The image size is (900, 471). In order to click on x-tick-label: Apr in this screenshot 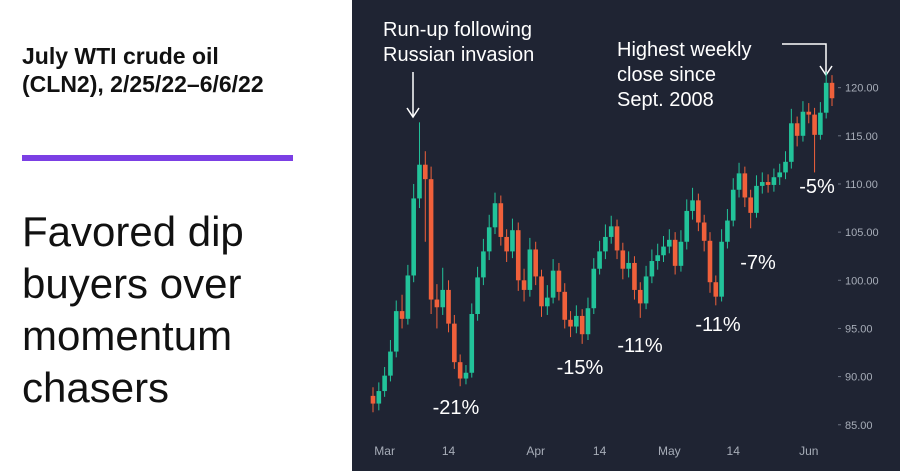, I will do `click(535, 451)`.